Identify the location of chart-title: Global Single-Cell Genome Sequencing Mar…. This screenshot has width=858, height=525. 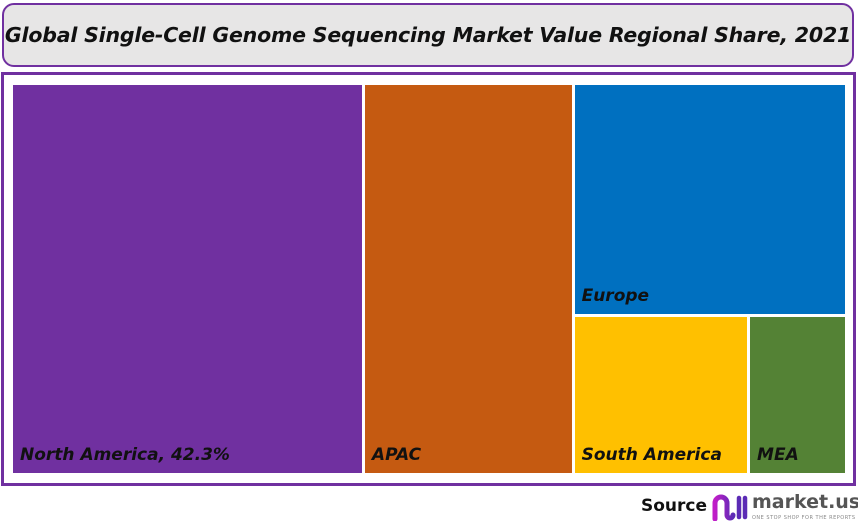
(428, 35).